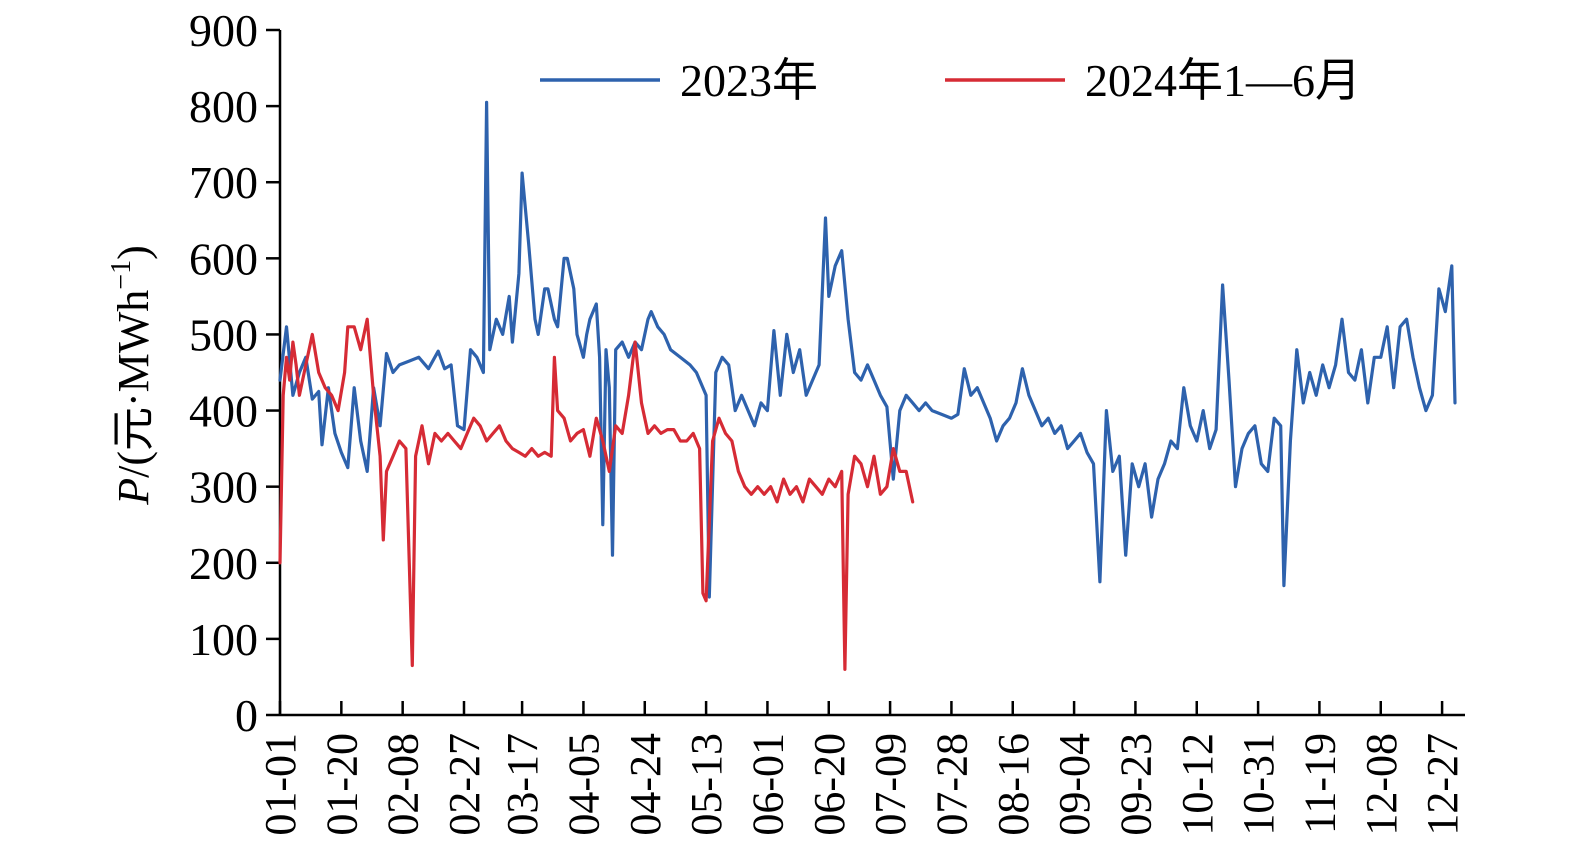 The height and width of the screenshot is (867, 1575). I want to click on x-tick-label: 05-13, so click(706, 784).